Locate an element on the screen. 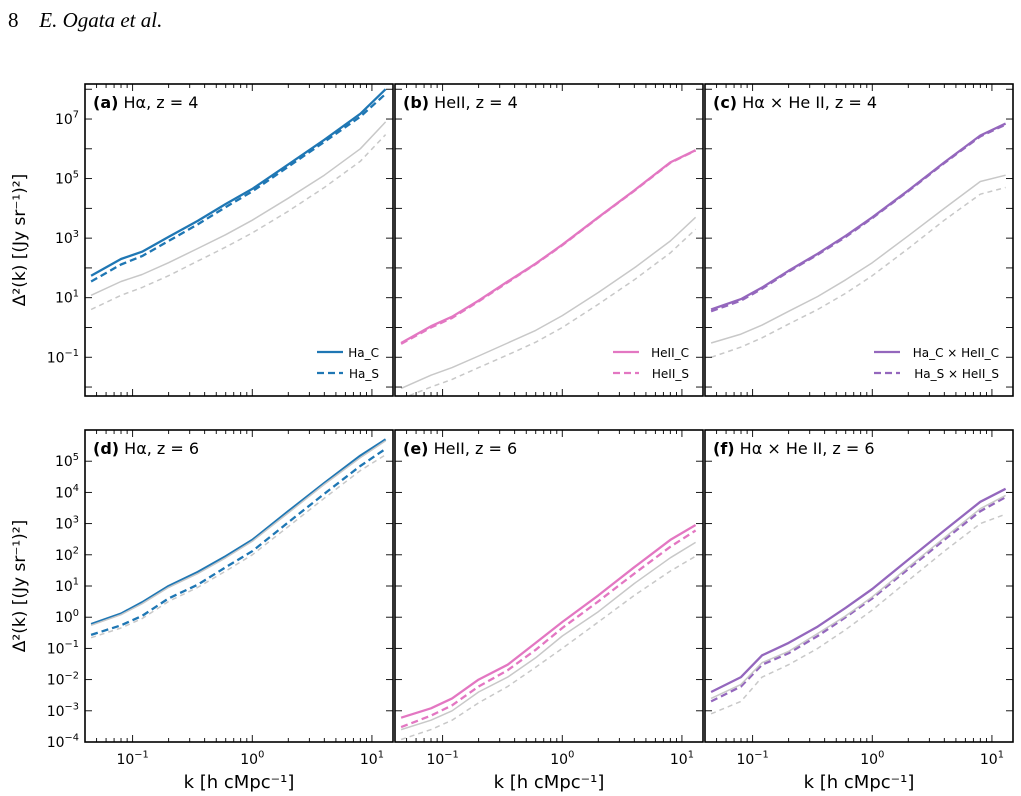 Image resolution: width=1021 pixels, height=796 pixels. series-line-heii-c is located at coordinates (548, 247).